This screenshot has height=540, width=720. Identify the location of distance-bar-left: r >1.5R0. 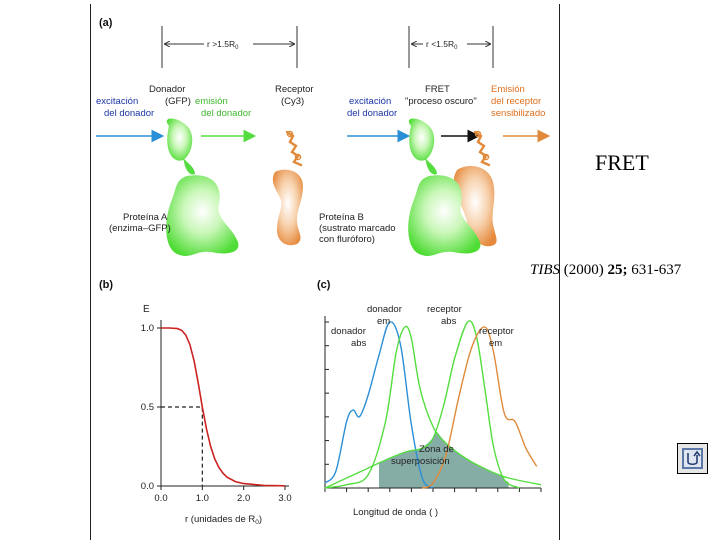
(229, 47).